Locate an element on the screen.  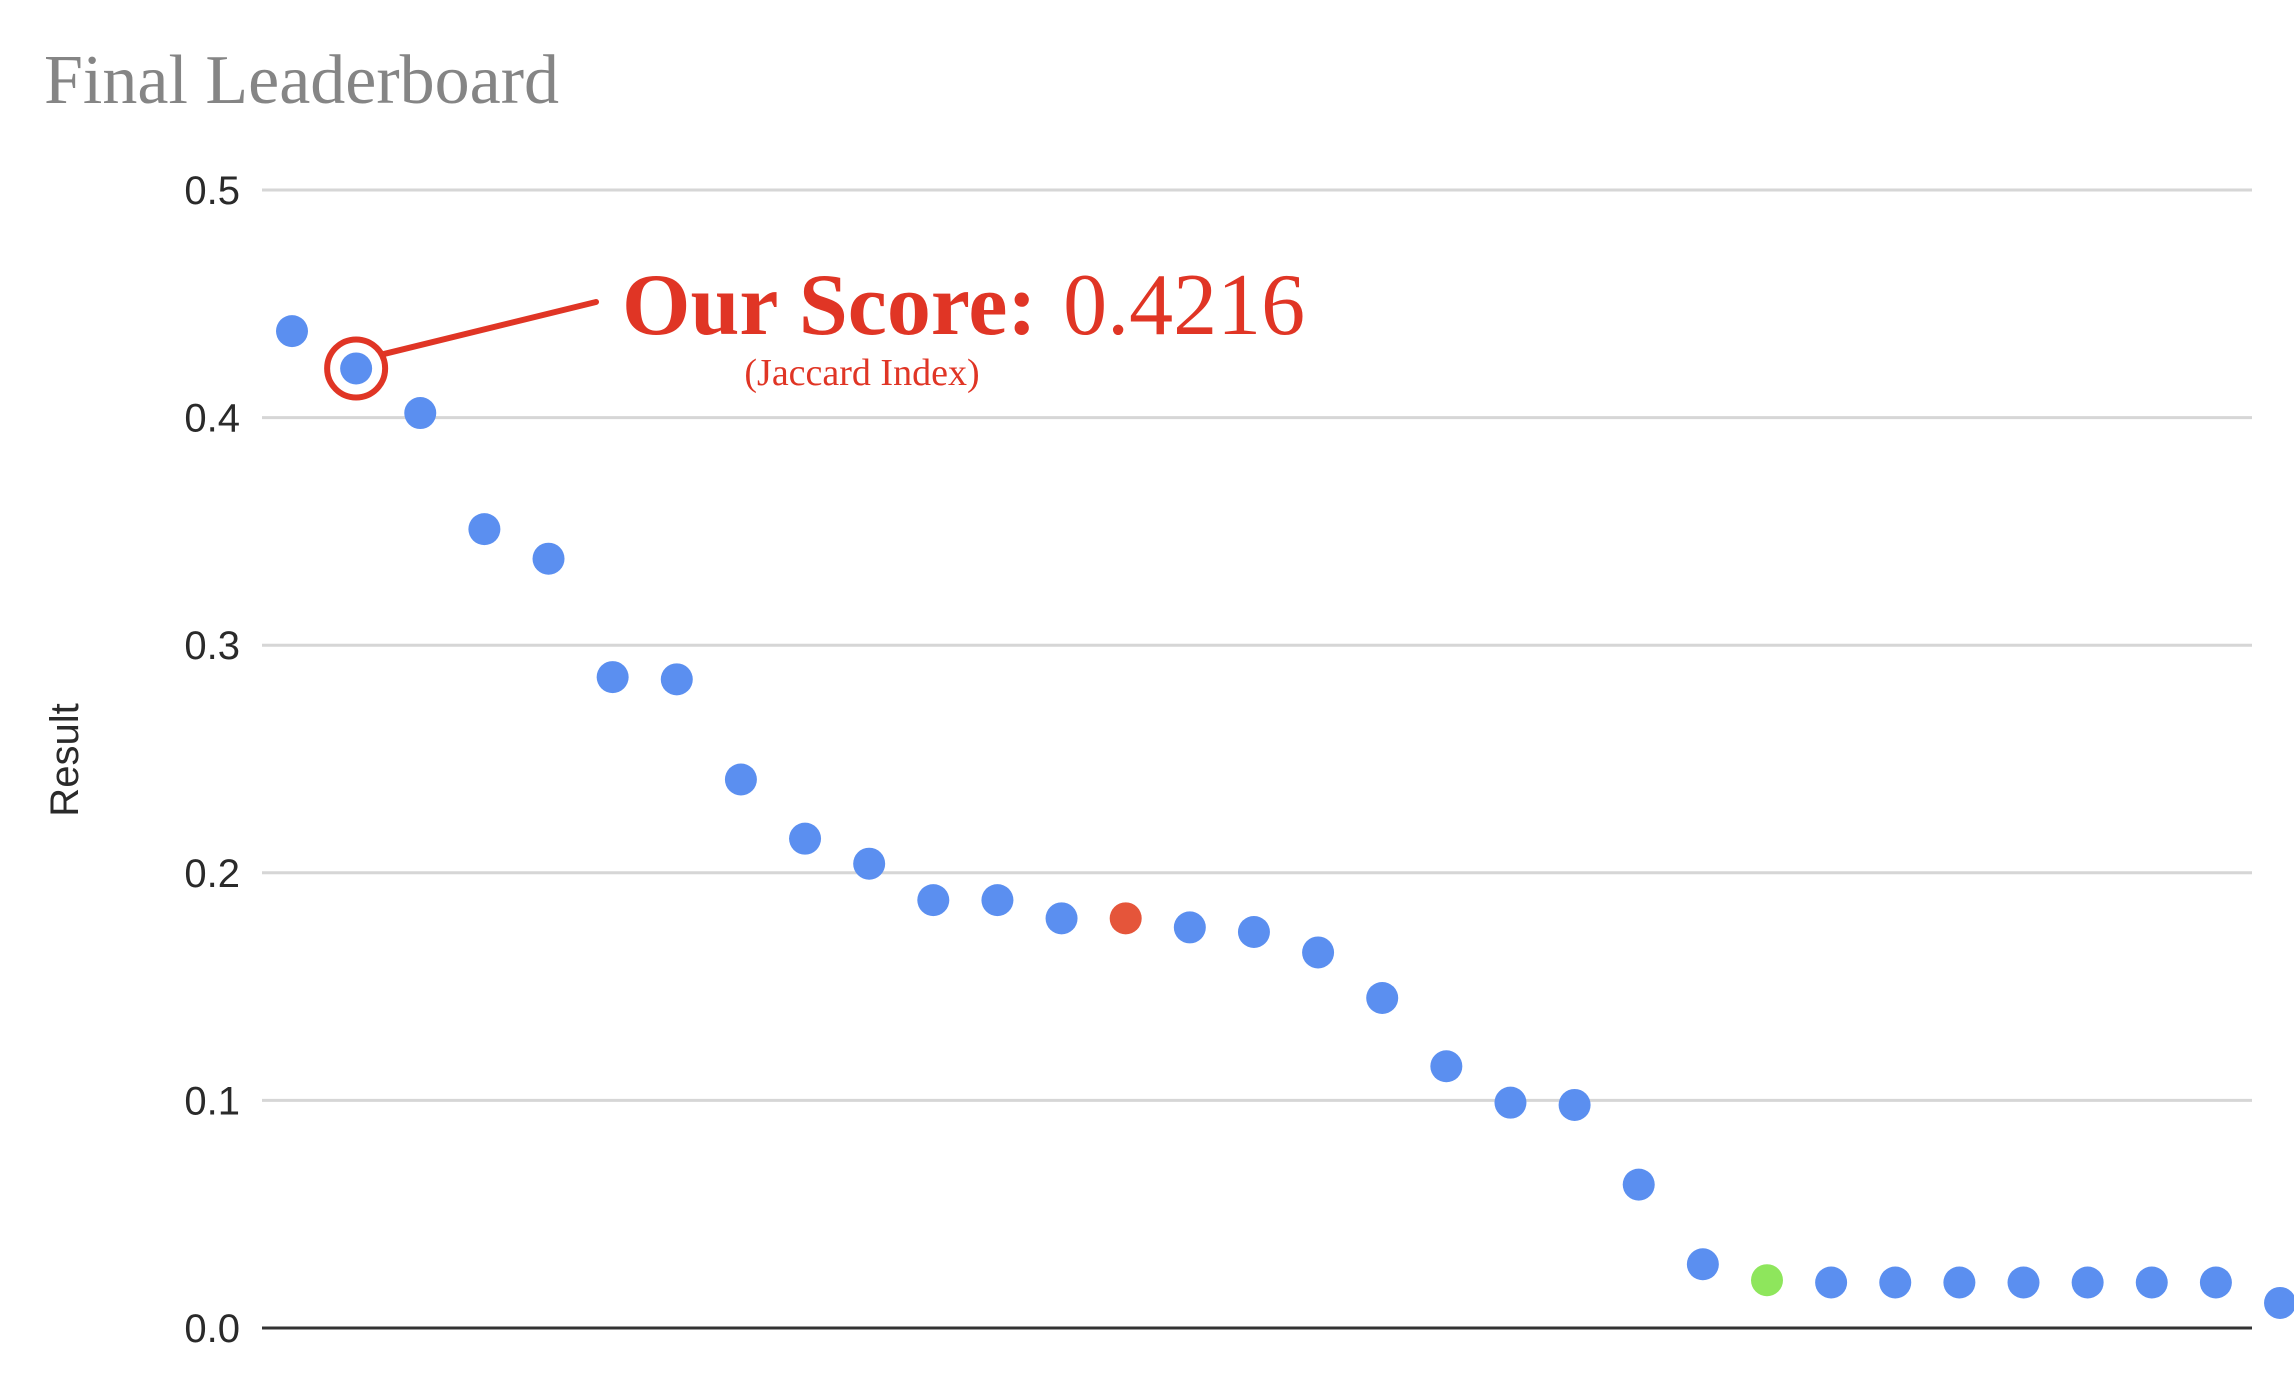
annotation-text: Our Score: 0.4216 is located at coordinates (963, 305).